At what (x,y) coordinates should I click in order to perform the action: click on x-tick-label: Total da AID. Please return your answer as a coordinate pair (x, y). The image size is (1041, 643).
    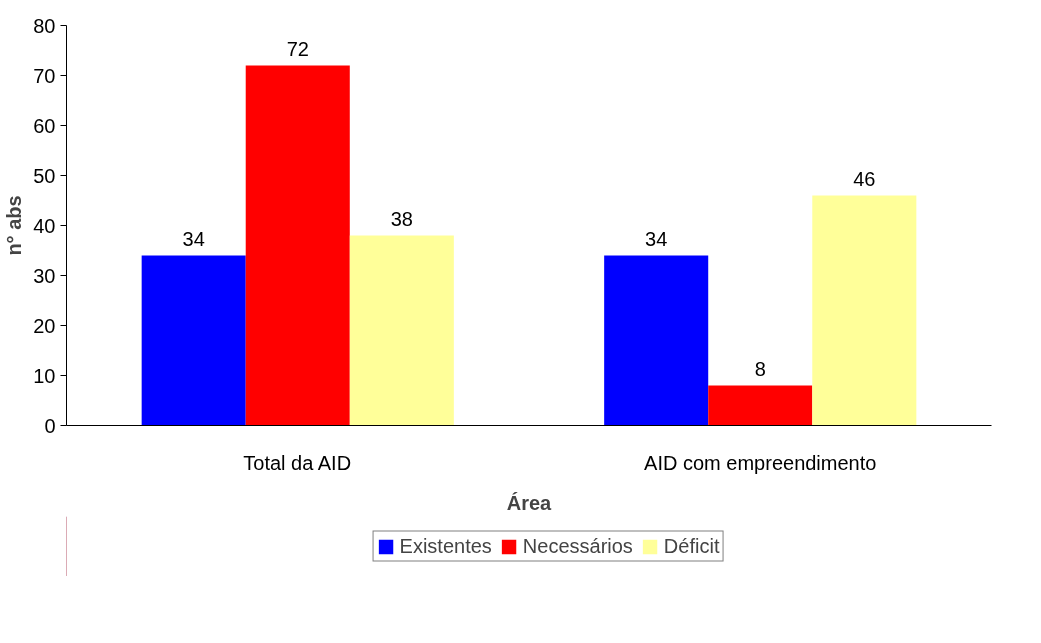
    Looking at the image, I should click on (297, 462).